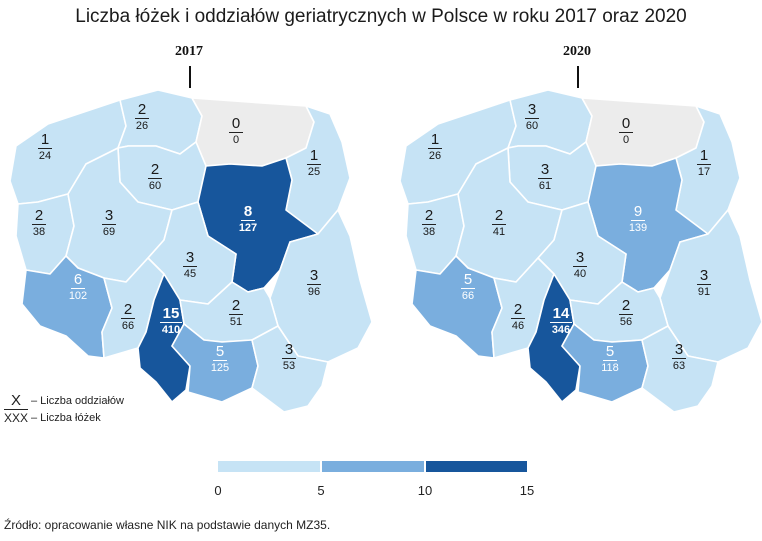 The image size is (762, 541). I want to click on region-label-zachodniopomorskie-2020: 1 26, so click(435, 147).